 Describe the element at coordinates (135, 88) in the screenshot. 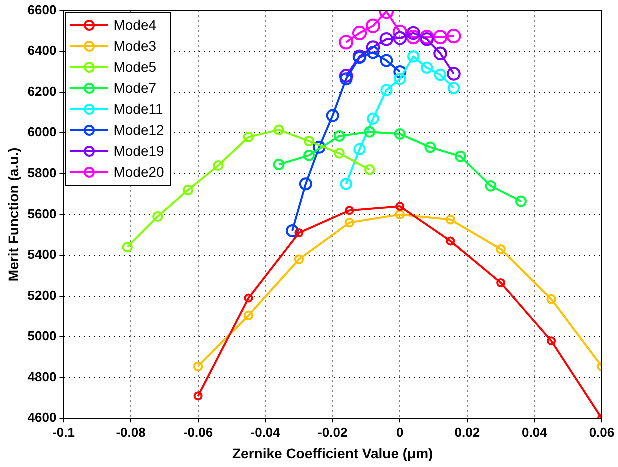

I see `legend-label: Mode7` at that location.